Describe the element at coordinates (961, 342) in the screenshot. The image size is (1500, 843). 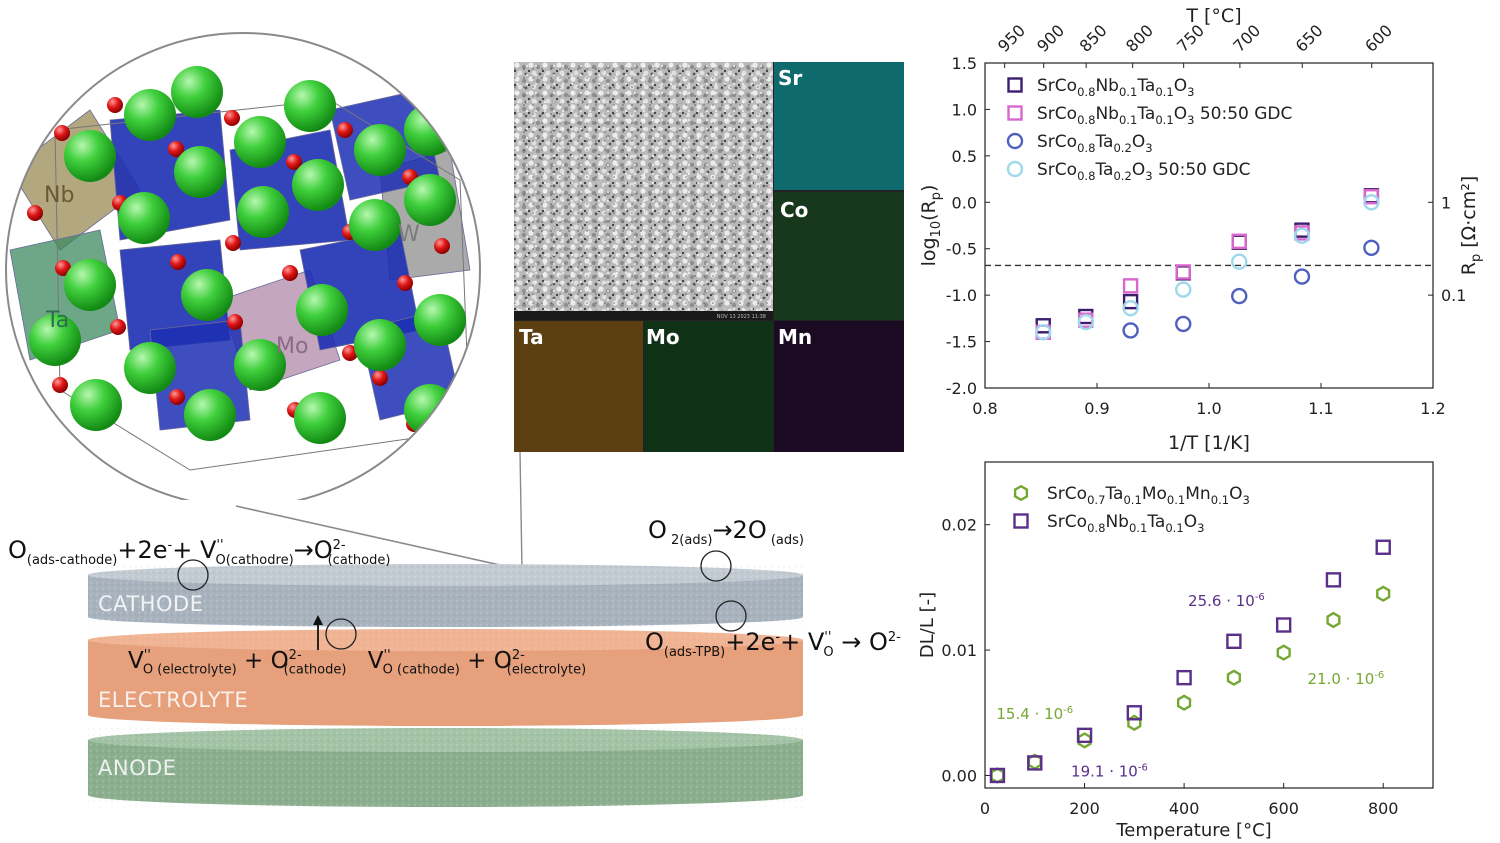
I see `y-tick-label: -1.5` at that location.